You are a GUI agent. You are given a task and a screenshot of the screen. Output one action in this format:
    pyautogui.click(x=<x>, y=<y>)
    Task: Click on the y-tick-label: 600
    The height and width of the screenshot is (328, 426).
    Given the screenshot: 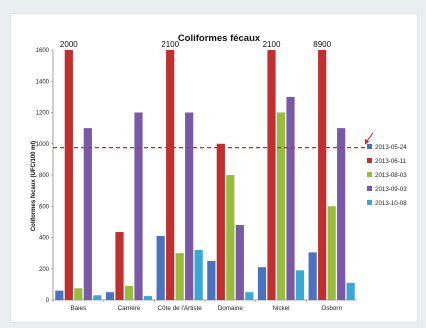 What is the action you would take?
    pyautogui.click(x=44, y=207)
    